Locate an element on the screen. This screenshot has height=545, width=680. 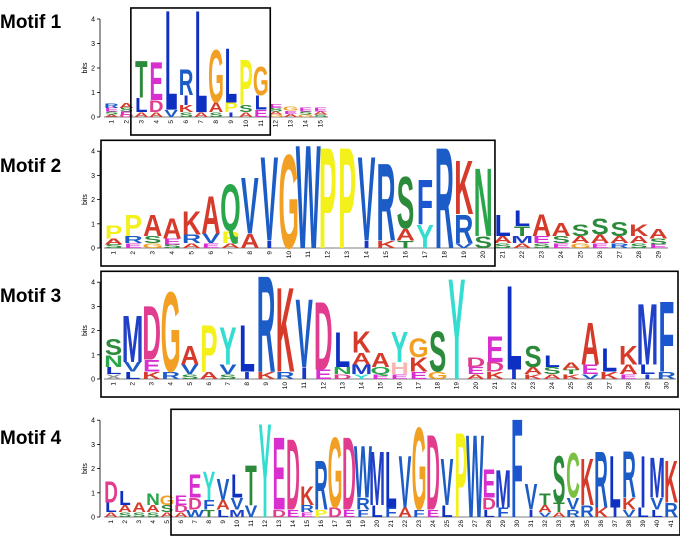
position-label: 6 is located at coordinates (211, 253).